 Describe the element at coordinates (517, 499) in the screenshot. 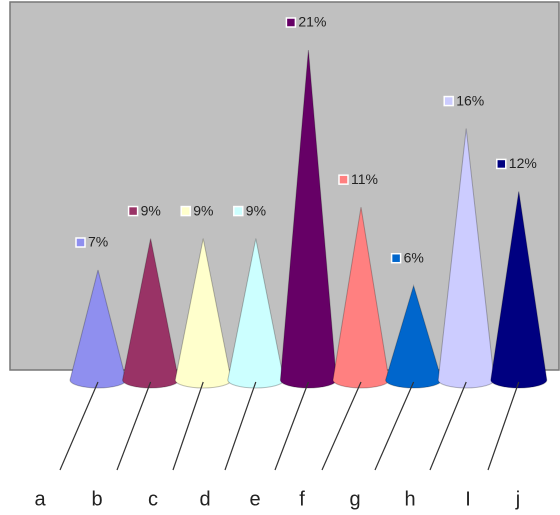

I see `category-letter: j` at that location.